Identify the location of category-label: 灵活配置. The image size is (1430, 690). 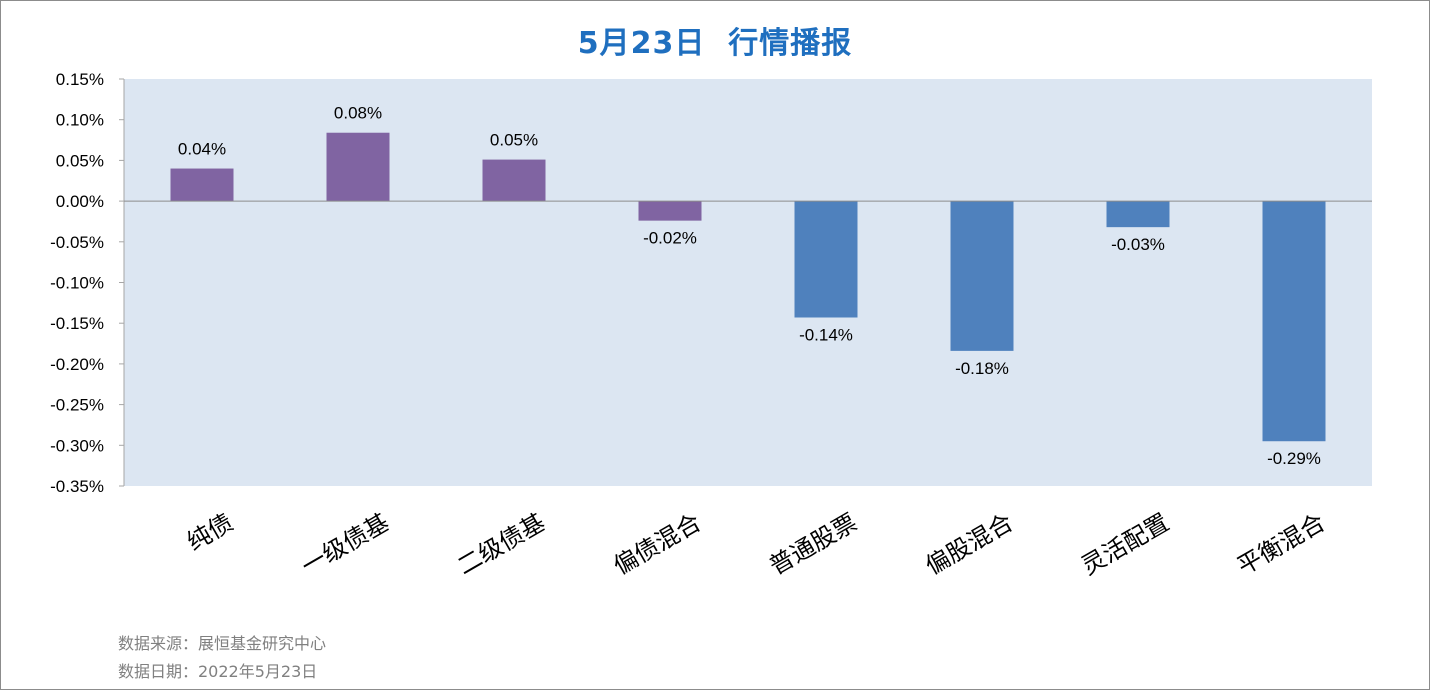
(1125, 544).